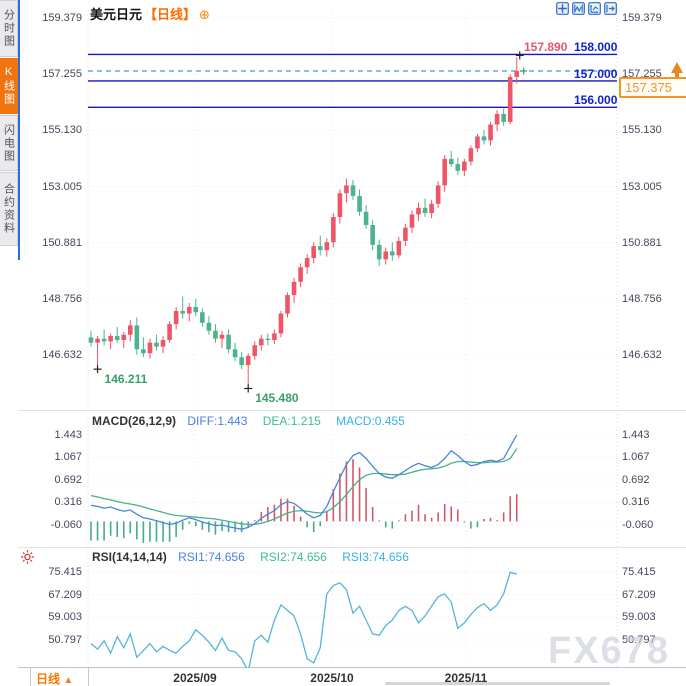  What do you see at coordinates (170, 14) in the screenshot?
I see `period-tag: 【日线】` at bounding box center [170, 14].